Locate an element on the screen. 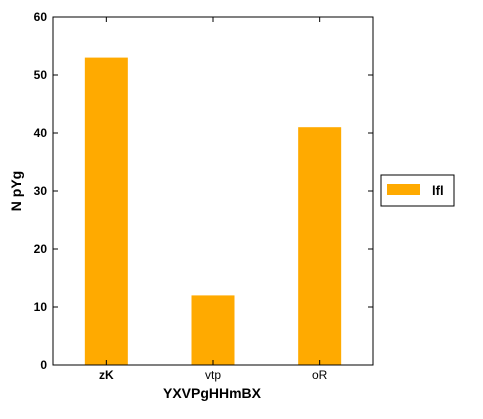 The width and height of the screenshot is (483, 419). y-tick-label: 10 is located at coordinates (41, 307).